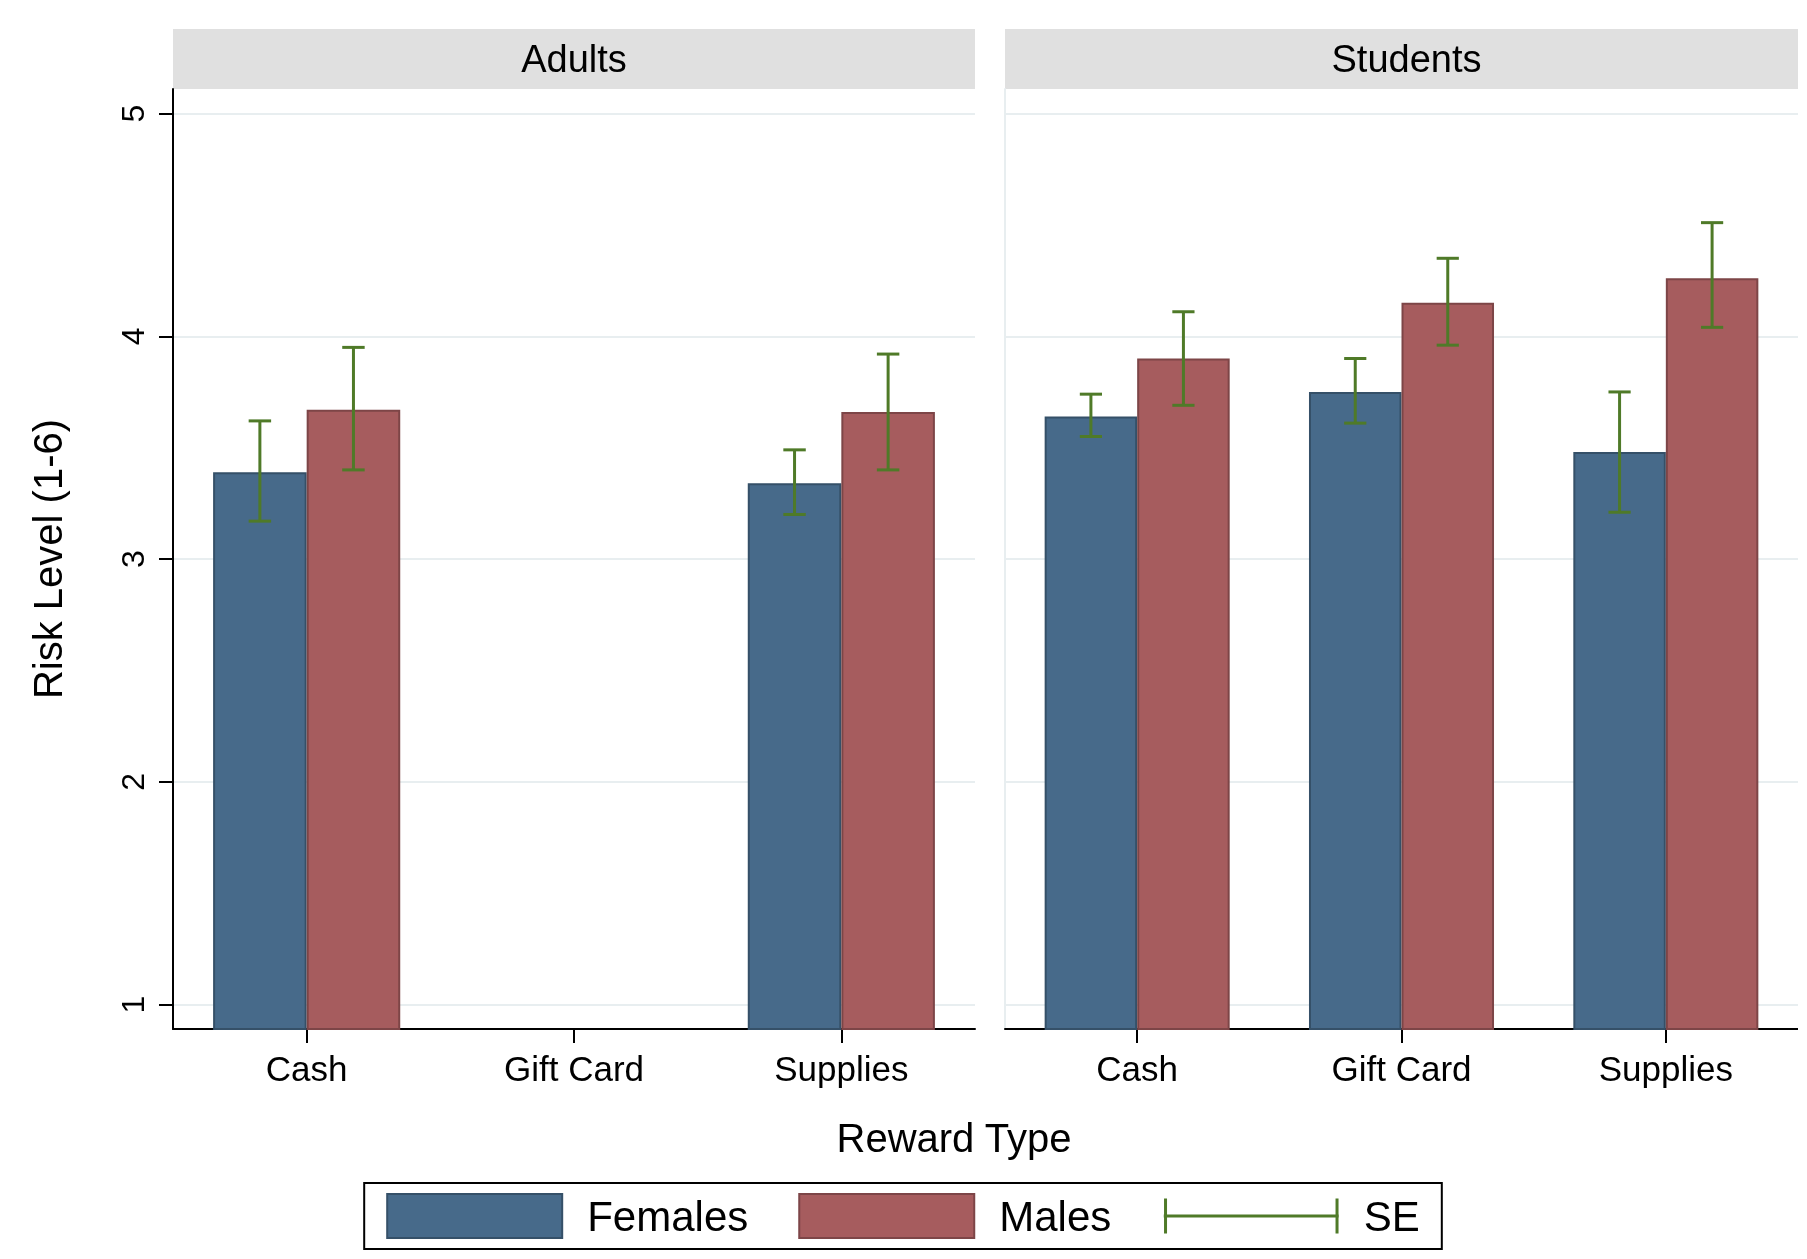  What do you see at coordinates (1406, 59) in the screenshot?
I see `chart-title: Students` at bounding box center [1406, 59].